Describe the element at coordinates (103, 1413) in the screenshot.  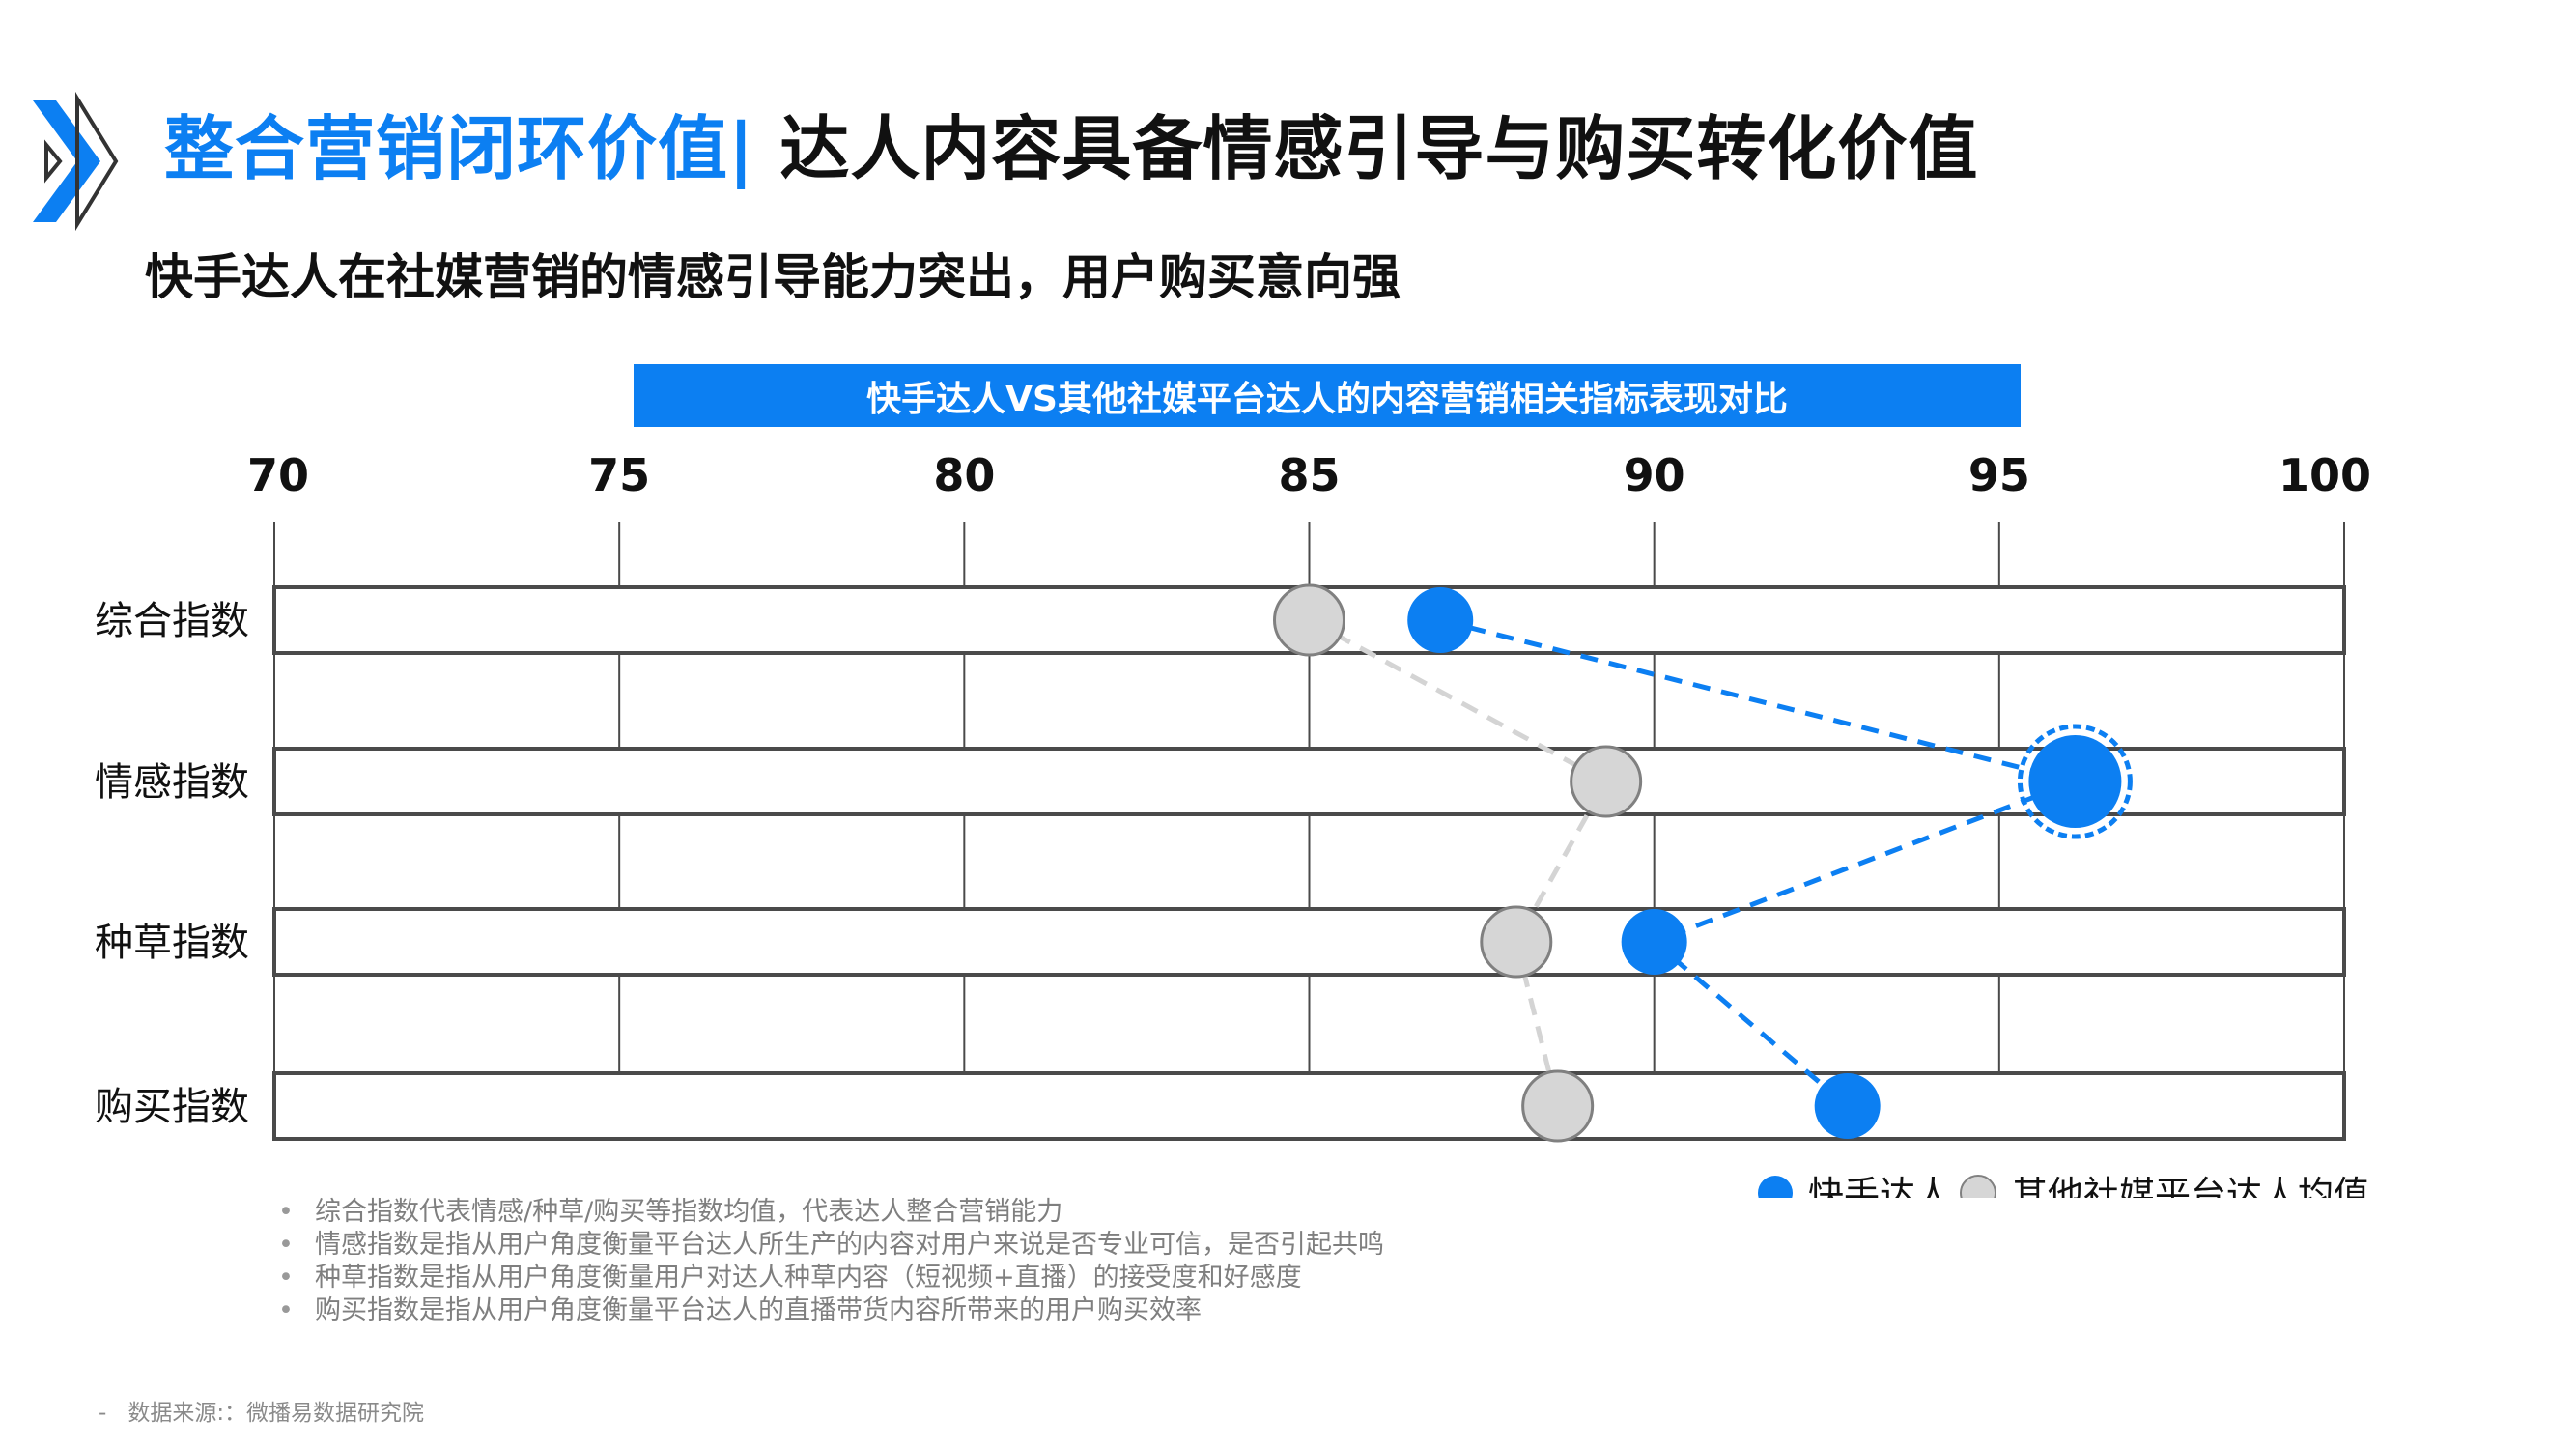
I see `source-dash: -` at that location.